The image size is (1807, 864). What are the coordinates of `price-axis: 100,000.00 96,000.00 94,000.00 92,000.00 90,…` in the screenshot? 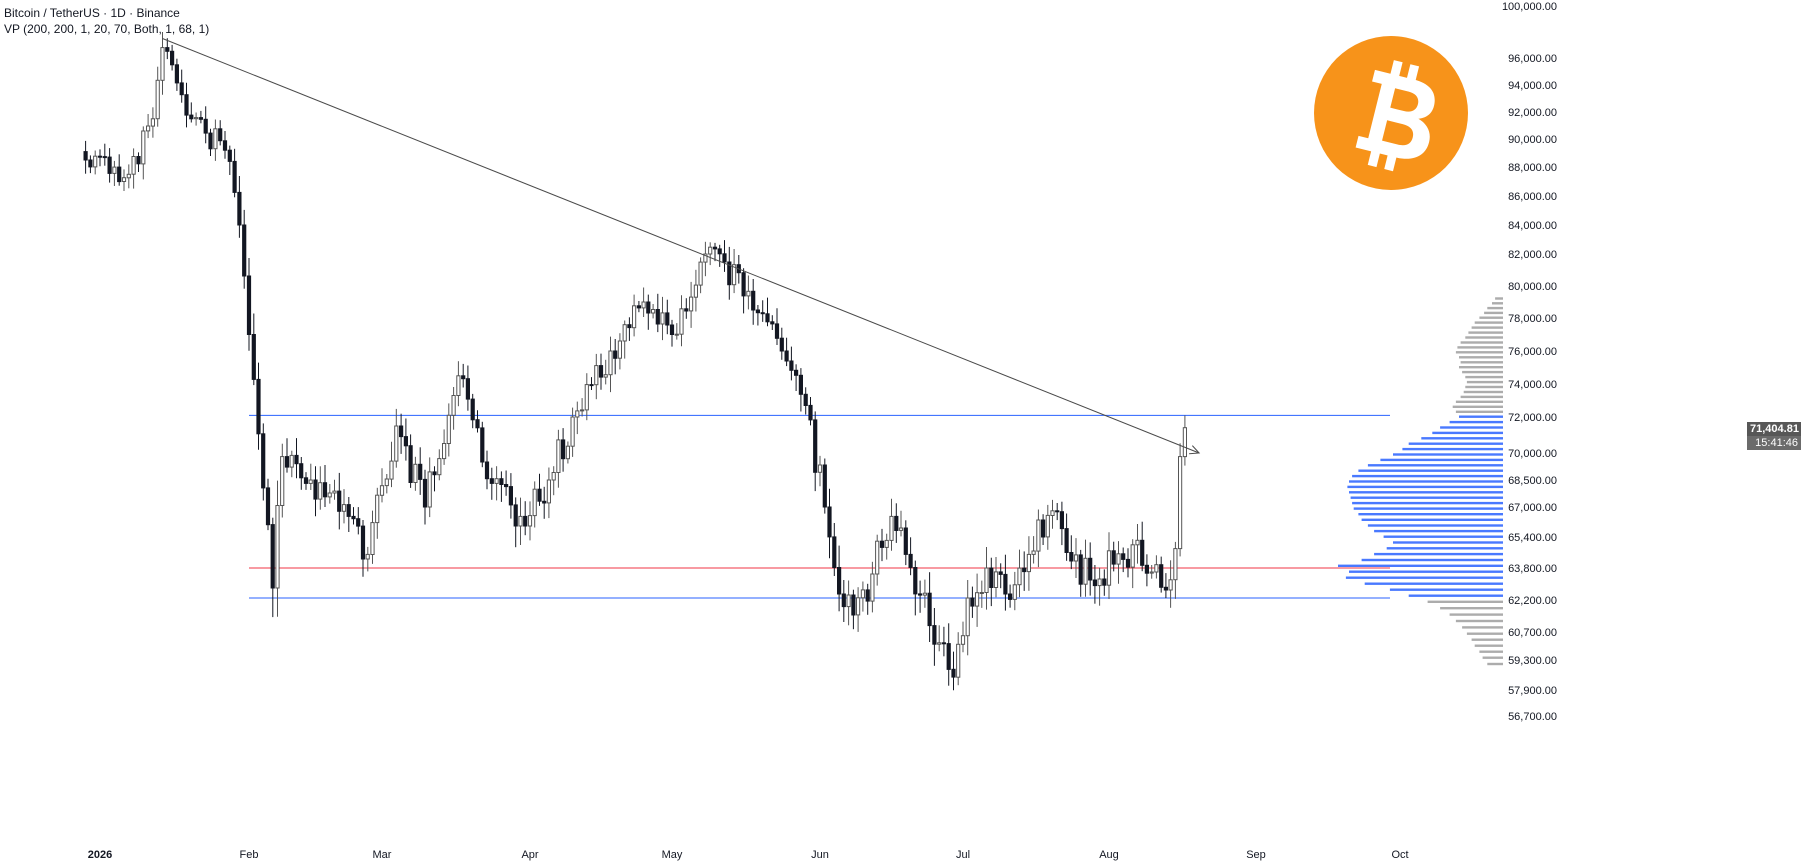 It's located at (1529, 362).